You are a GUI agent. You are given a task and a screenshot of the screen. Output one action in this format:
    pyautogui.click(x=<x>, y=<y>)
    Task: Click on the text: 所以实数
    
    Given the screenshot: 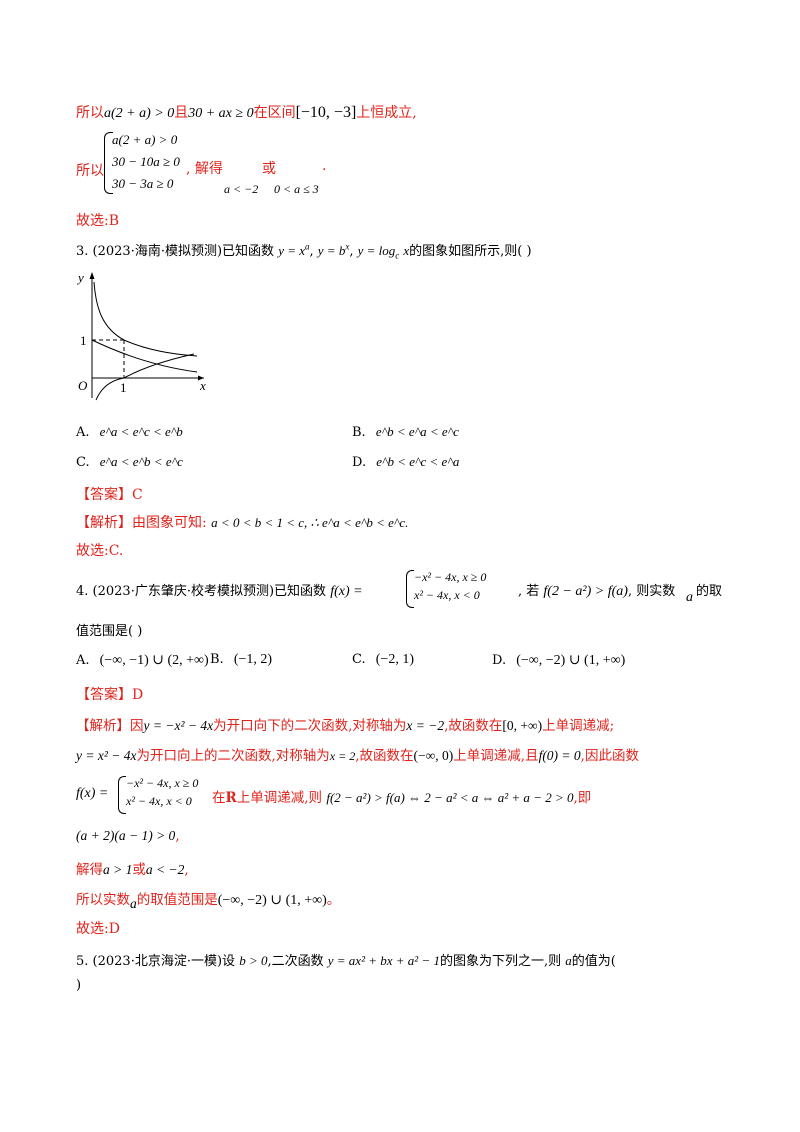 What is the action you would take?
    pyautogui.click(x=103, y=900)
    